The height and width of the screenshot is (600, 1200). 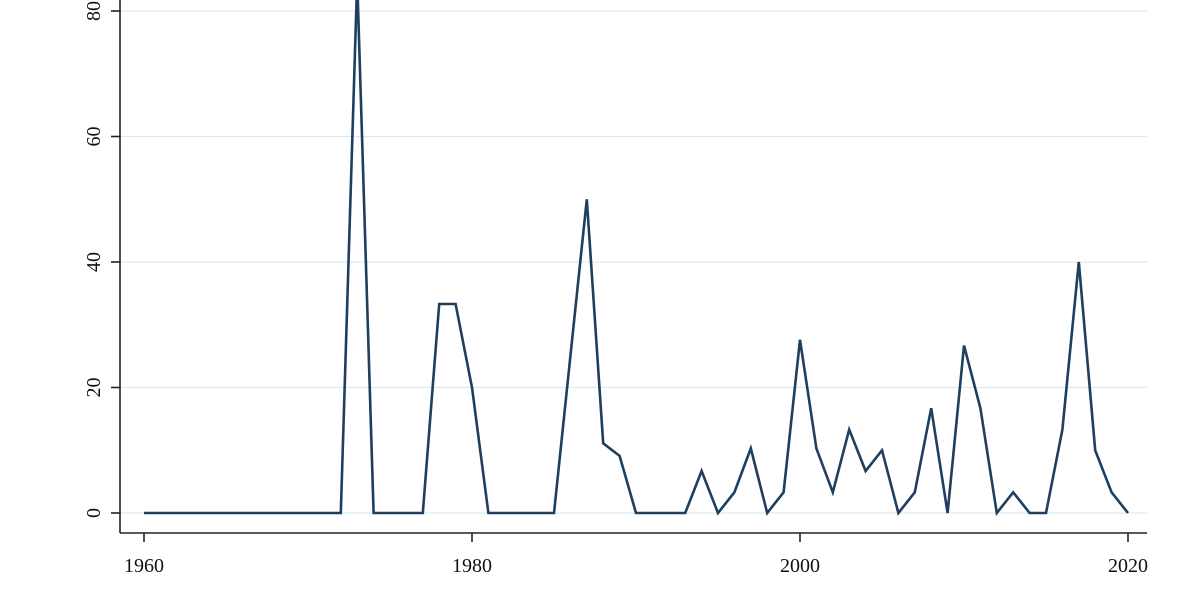 What do you see at coordinates (1128, 566) in the screenshot?
I see `x-tick-label-2020: 2020` at bounding box center [1128, 566].